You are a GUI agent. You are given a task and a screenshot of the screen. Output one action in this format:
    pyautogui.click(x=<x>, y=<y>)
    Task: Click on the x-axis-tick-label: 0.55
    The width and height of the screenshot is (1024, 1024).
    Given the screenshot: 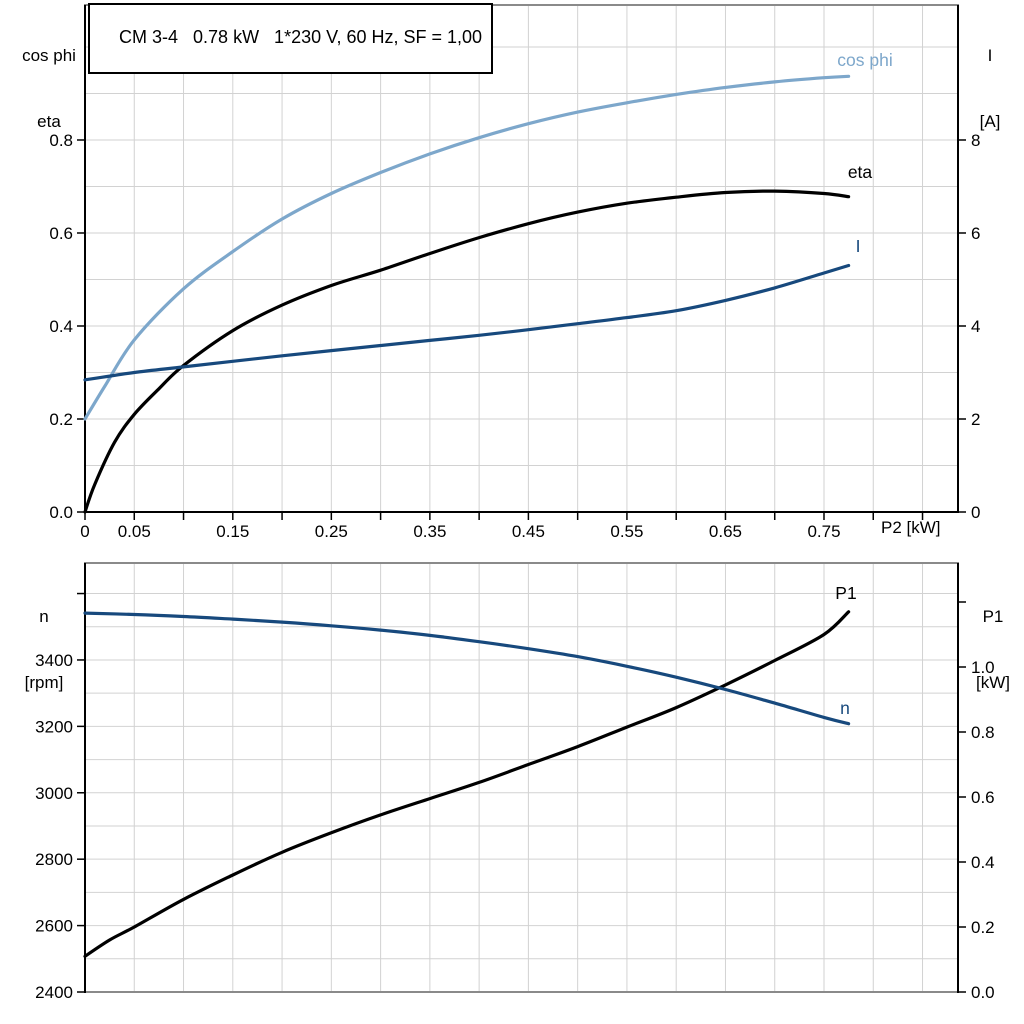 What is the action you would take?
    pyautogui.click(x=626, y=531)
    